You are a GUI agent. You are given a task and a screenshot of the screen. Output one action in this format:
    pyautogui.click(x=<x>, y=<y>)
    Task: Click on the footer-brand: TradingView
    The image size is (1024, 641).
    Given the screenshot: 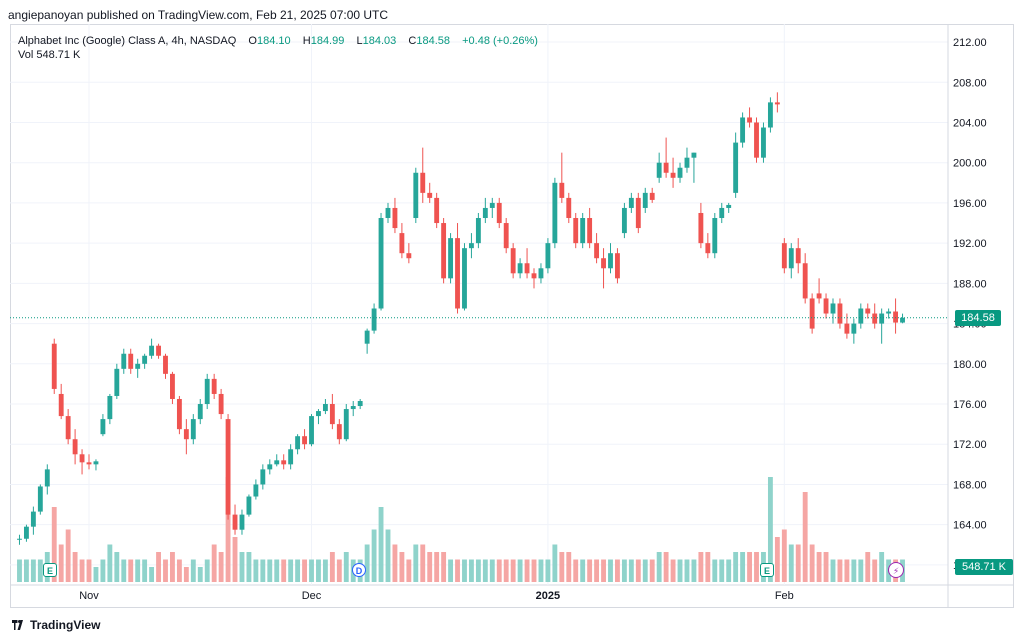 What is the action you would take?
    pyautogui.click(x=56, y=625)
    